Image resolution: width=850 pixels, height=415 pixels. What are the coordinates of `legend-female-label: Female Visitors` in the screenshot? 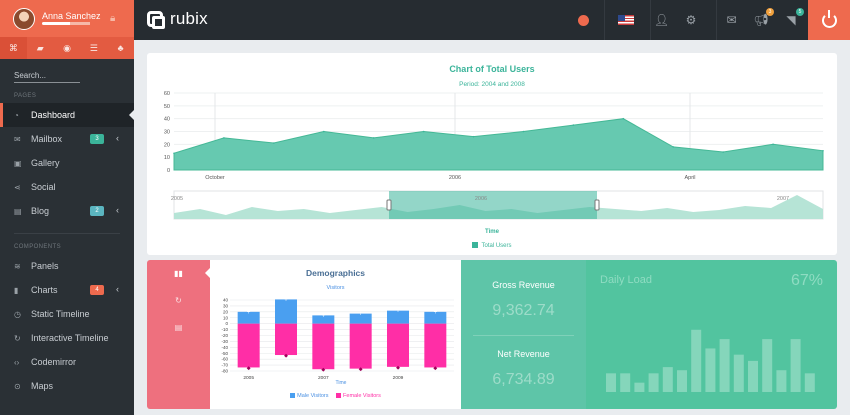 It's located at (362, 396).